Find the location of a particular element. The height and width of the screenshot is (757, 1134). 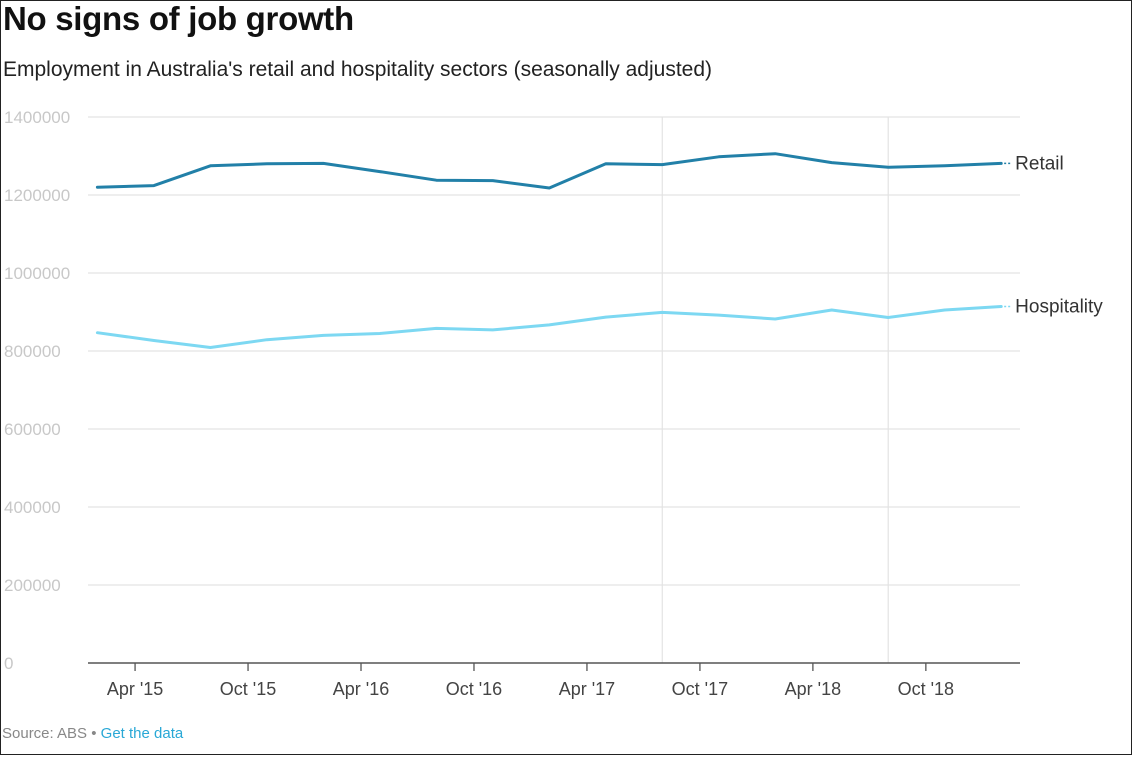

y-tick-label: 200000 is located at coordinates (32, 585).